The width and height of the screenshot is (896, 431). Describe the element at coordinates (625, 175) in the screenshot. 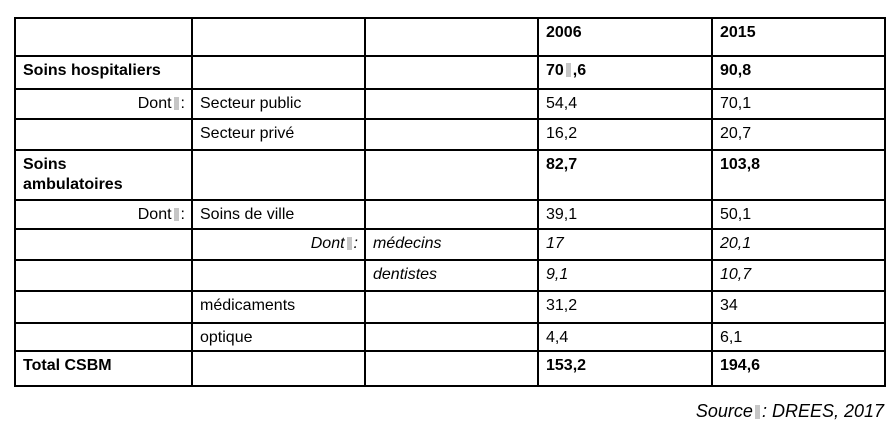

I see `cell-ambulatoires-2006: 82,7` at that location.